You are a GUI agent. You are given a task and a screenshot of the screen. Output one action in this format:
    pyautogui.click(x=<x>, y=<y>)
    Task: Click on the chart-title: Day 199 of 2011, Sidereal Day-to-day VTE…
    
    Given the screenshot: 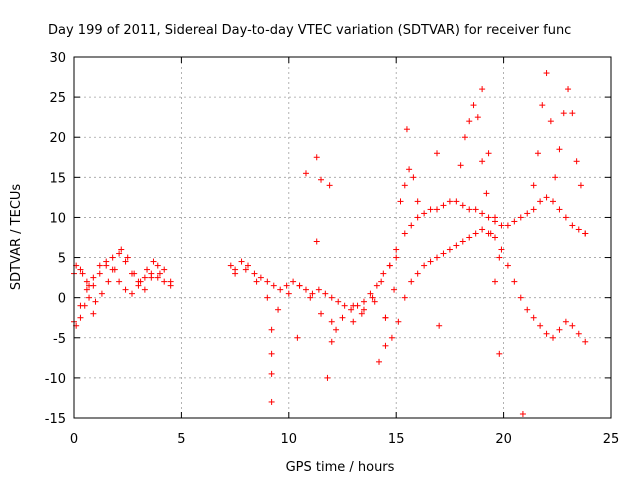 What is the action you would take?
    pyautogui.click(x=309, y=30)
    